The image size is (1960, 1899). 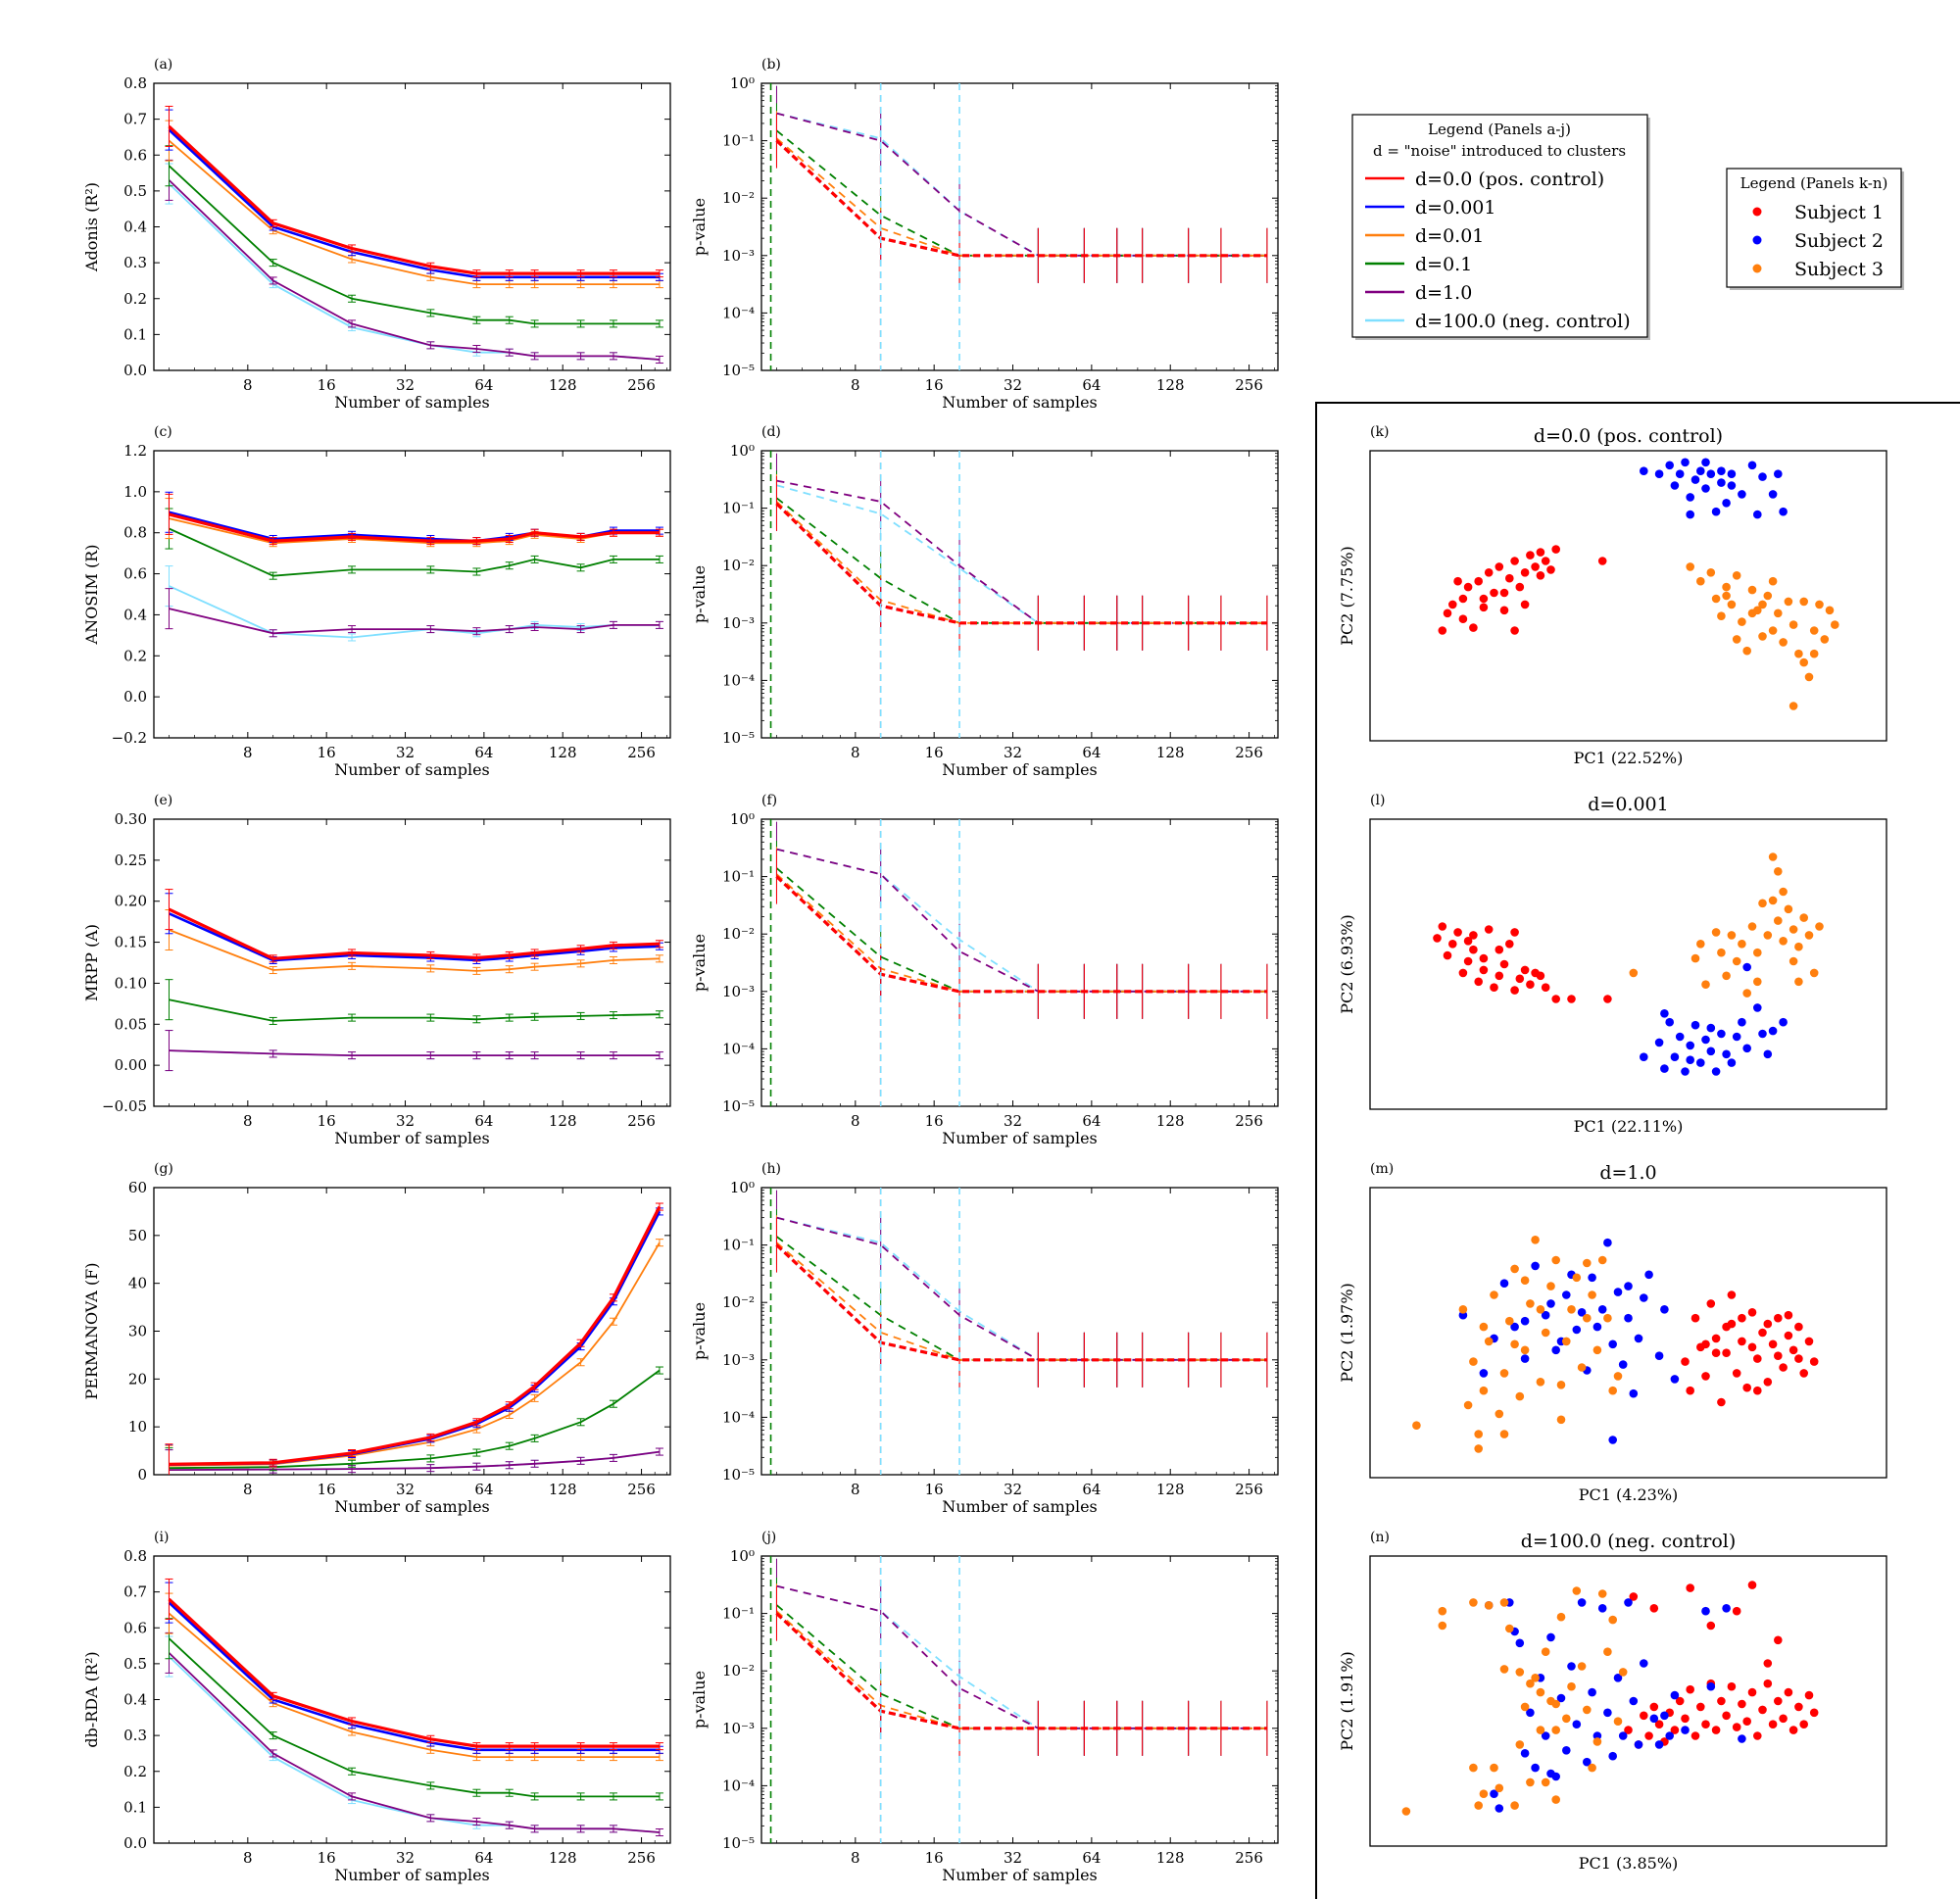 I want to click on x-axis-label: Number of samples, so click(x=412, y=402).